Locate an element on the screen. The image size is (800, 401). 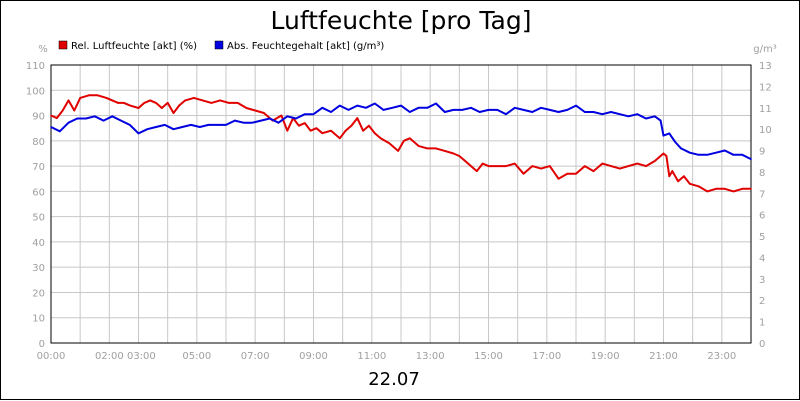
x-tick-label: 15:00 is located at coordinates (488, 356).